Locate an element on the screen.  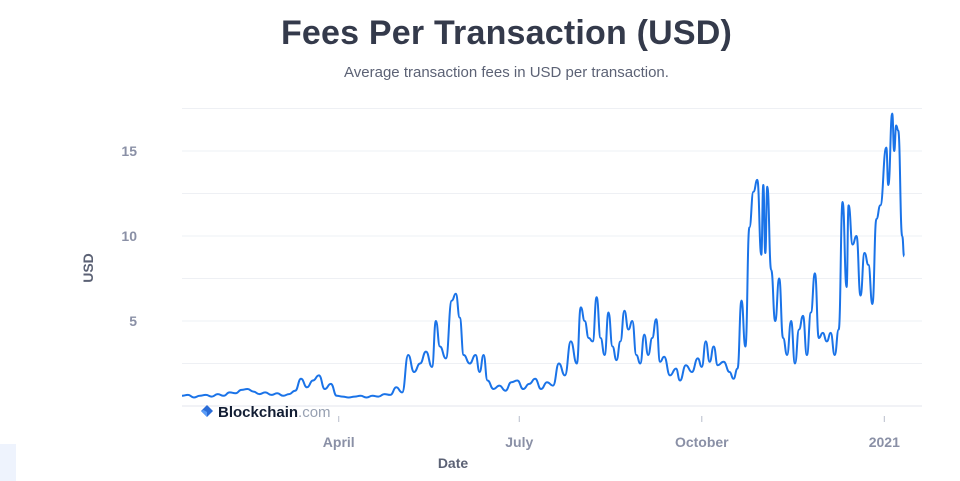
watermark-brand: Blockchain is located at coordinates (258, 412).